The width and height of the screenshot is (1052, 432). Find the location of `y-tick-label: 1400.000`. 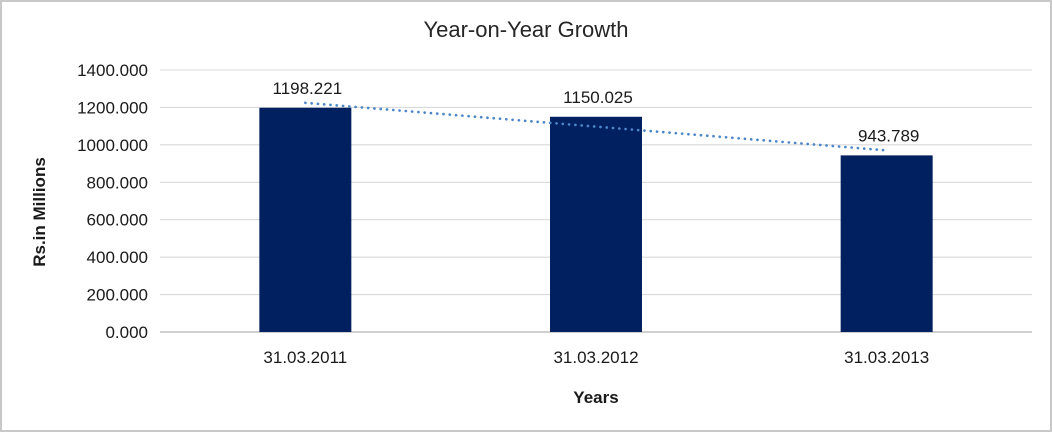

y-tick-label: 1400.000 is located at coordinates (112, 70).